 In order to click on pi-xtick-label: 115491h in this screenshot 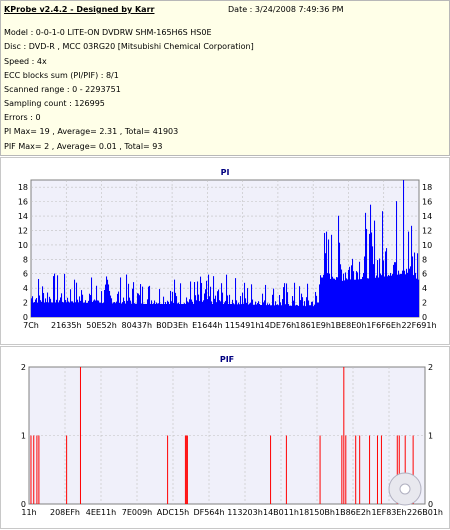, I will do `click(243, 325)`.